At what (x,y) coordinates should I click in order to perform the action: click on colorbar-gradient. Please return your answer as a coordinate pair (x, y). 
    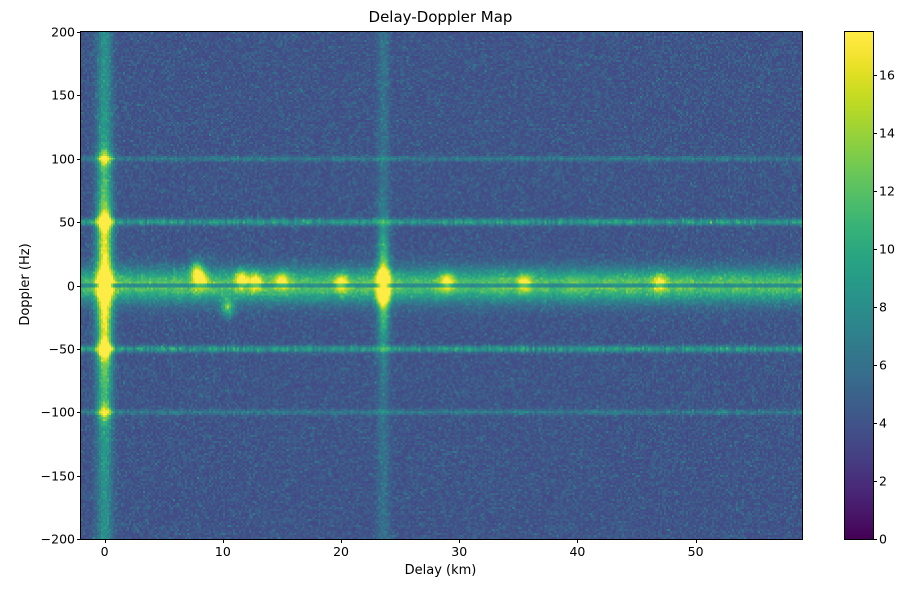
    Looking at the image, I should click on (859, 285).